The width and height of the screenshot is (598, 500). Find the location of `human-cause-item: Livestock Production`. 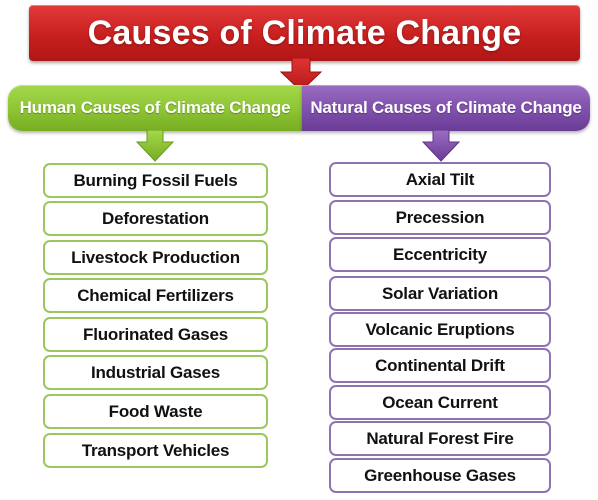

human-cause-item: Livestock Production is located at coordinates (155, 257).